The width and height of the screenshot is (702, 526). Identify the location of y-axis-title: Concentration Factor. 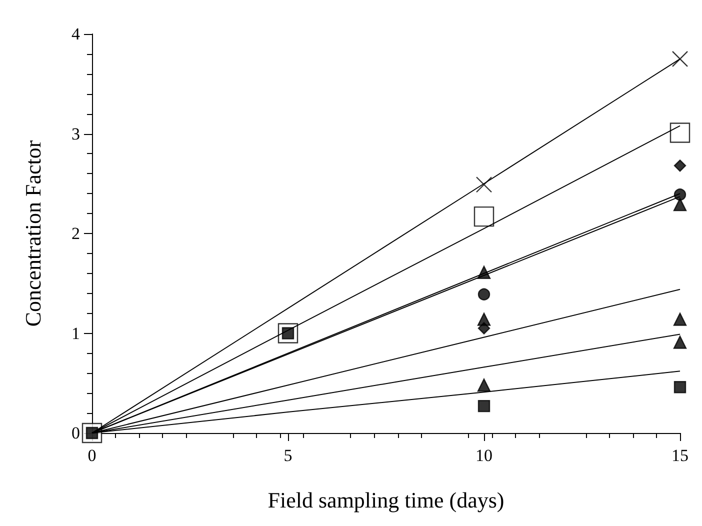
(33, 233).